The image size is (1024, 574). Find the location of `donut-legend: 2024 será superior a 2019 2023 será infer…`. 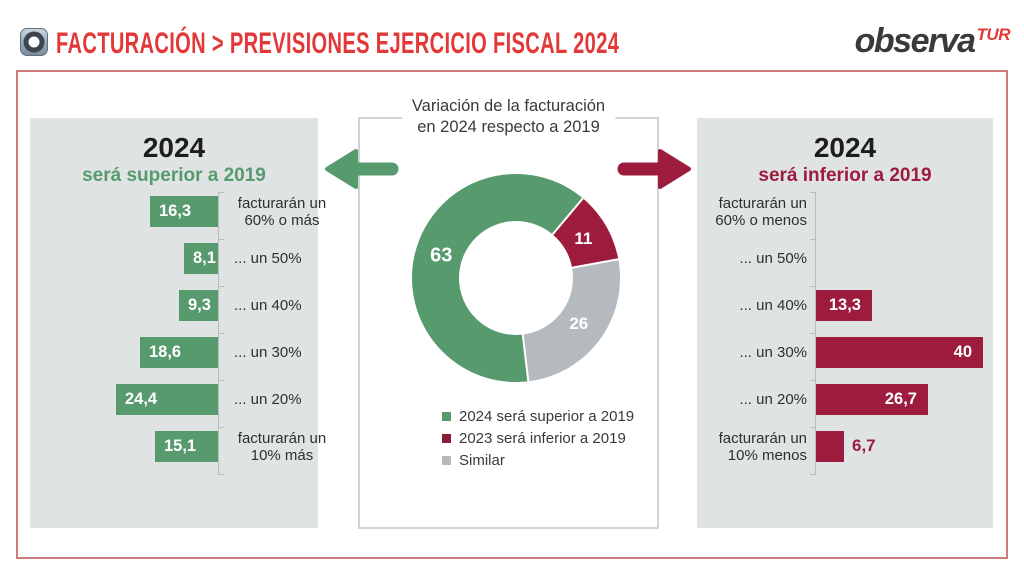

donut-legend: 2024 será superior a 2019 2023 será infer… is located at coordinates (538, 438).